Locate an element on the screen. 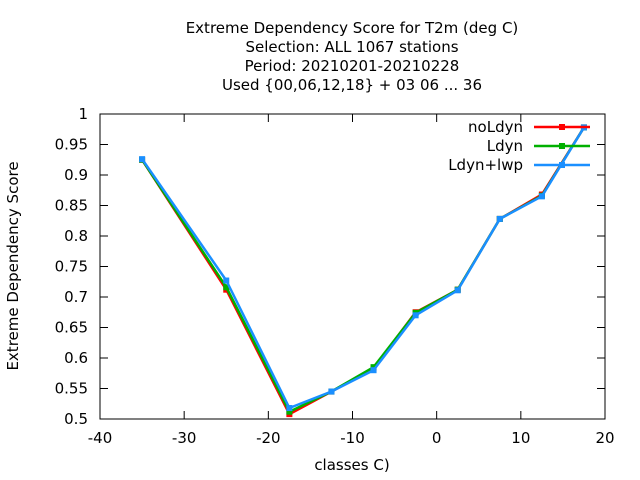  title-line-2: Selection: ALL 1067 stations is located at coordinates (351, 47).